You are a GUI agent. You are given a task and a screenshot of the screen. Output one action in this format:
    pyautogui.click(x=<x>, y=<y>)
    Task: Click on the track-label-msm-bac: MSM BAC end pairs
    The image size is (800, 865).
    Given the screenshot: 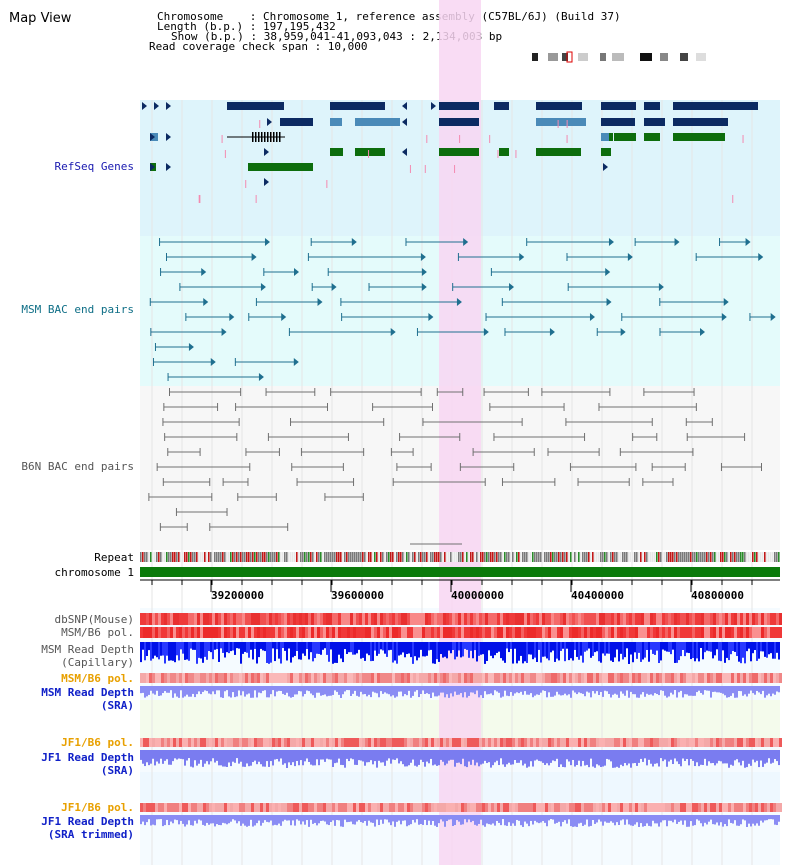 What is the action you would take?
    pyautogui.click(x=77, y=309)
    